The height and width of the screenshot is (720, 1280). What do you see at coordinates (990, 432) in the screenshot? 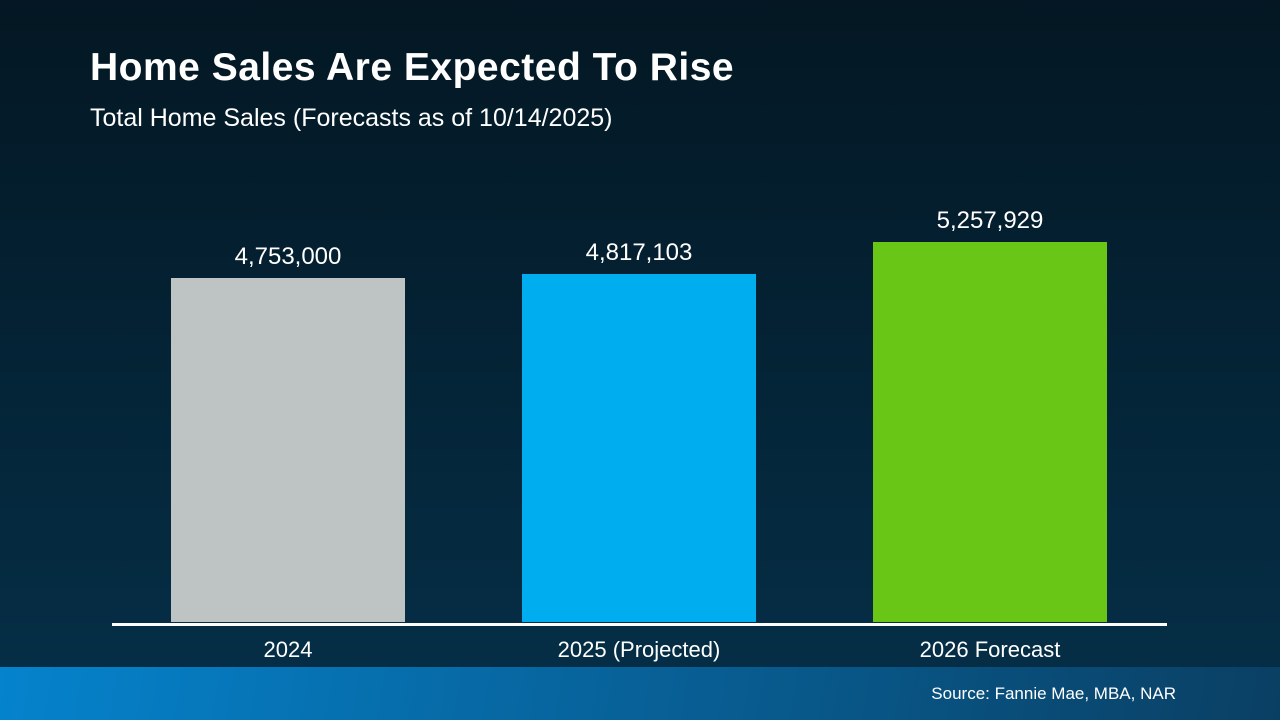
I see `bar-2026-forecast` at bounding box center [990, 432].